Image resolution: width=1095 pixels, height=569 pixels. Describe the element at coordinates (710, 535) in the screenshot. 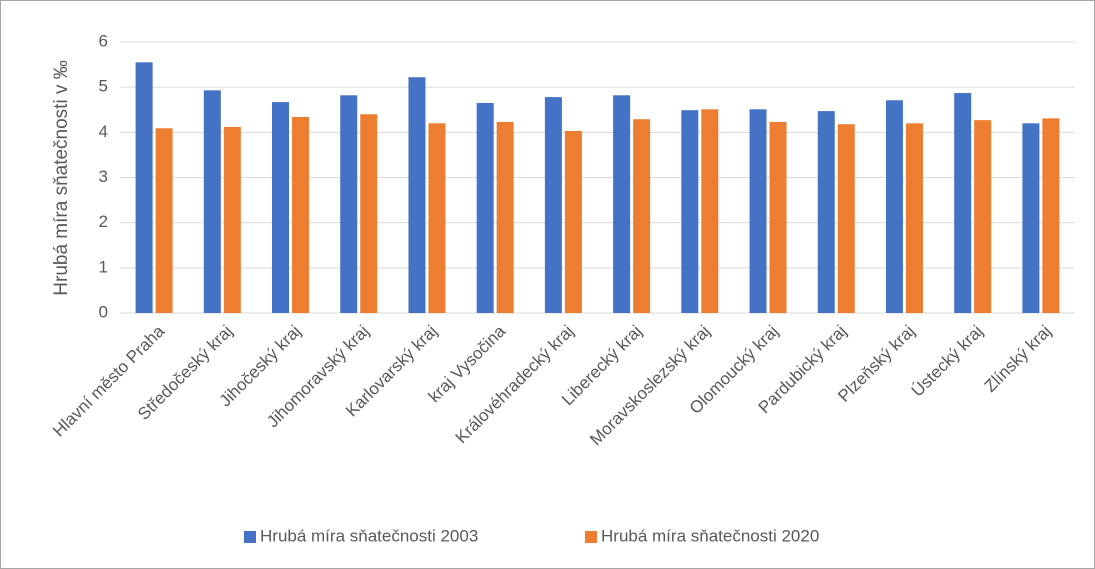

I see `legend-label: Hrubá míra sňatečnosti 2020` at that location.